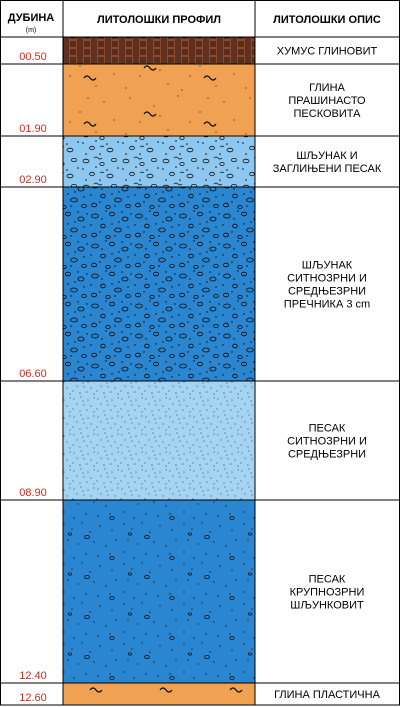 The width and height of the screenshot is (400, 707). I want to click on depth-label: 12.60, so click(33, 698).